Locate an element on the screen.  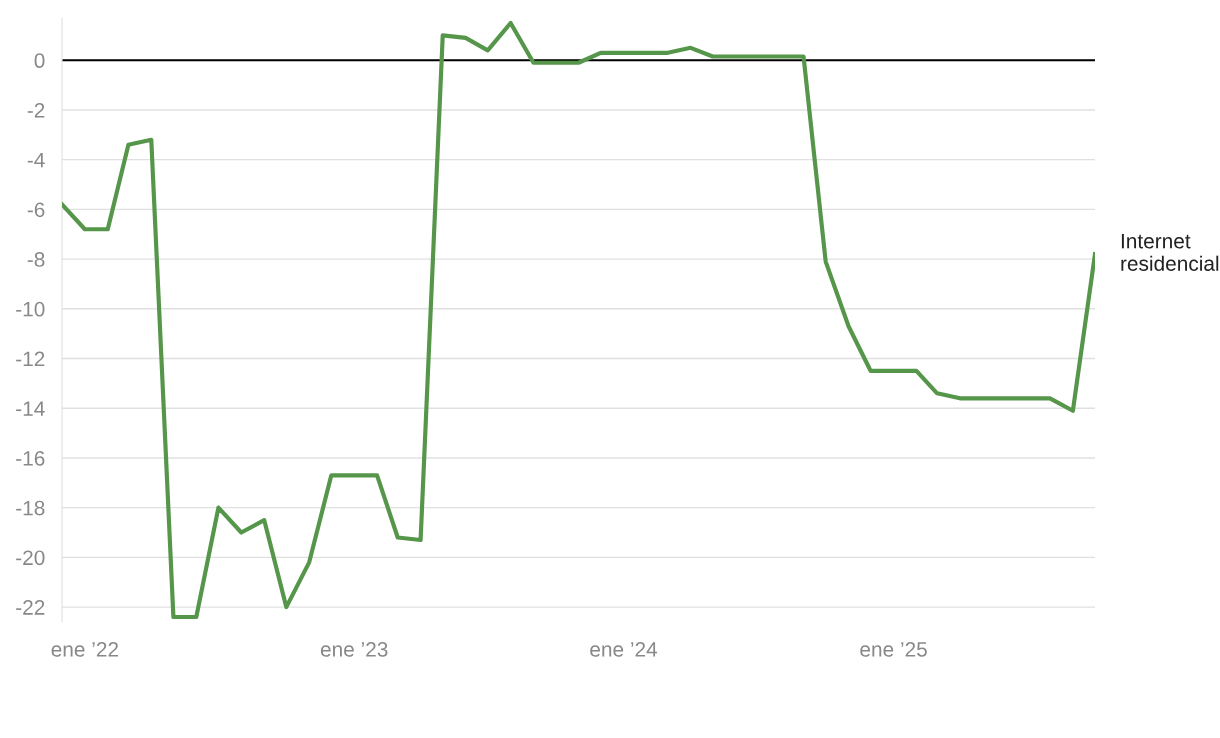
series-label: Internet residencial is located at coordinates (1170, 252).